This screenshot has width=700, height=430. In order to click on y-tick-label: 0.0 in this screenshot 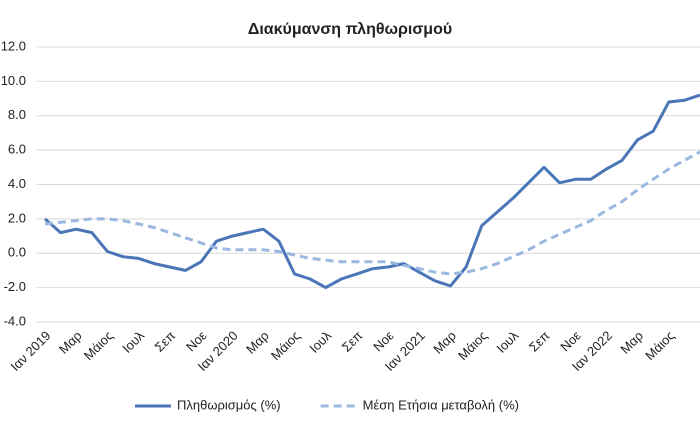, I will do `click(17, 252)`.